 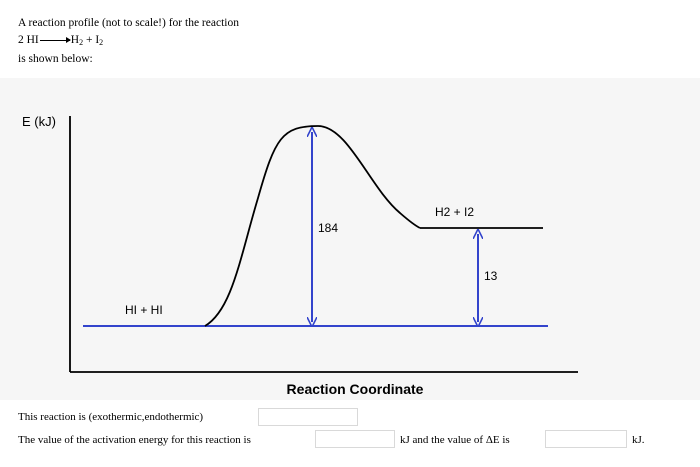 I want to click on reactants-label: HI + HI, so click(x=144, y=310).